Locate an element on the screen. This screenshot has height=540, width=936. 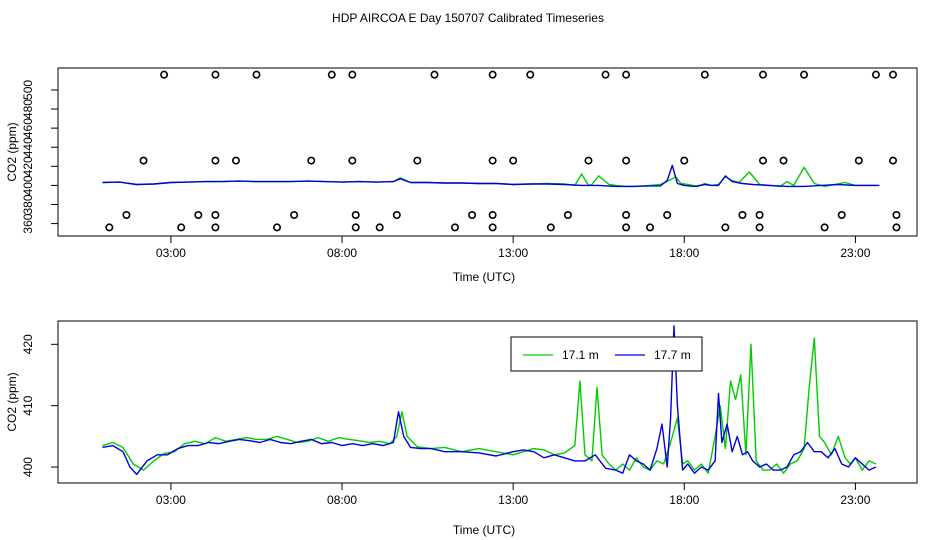
legend-box is located at coordinates (606, 354).